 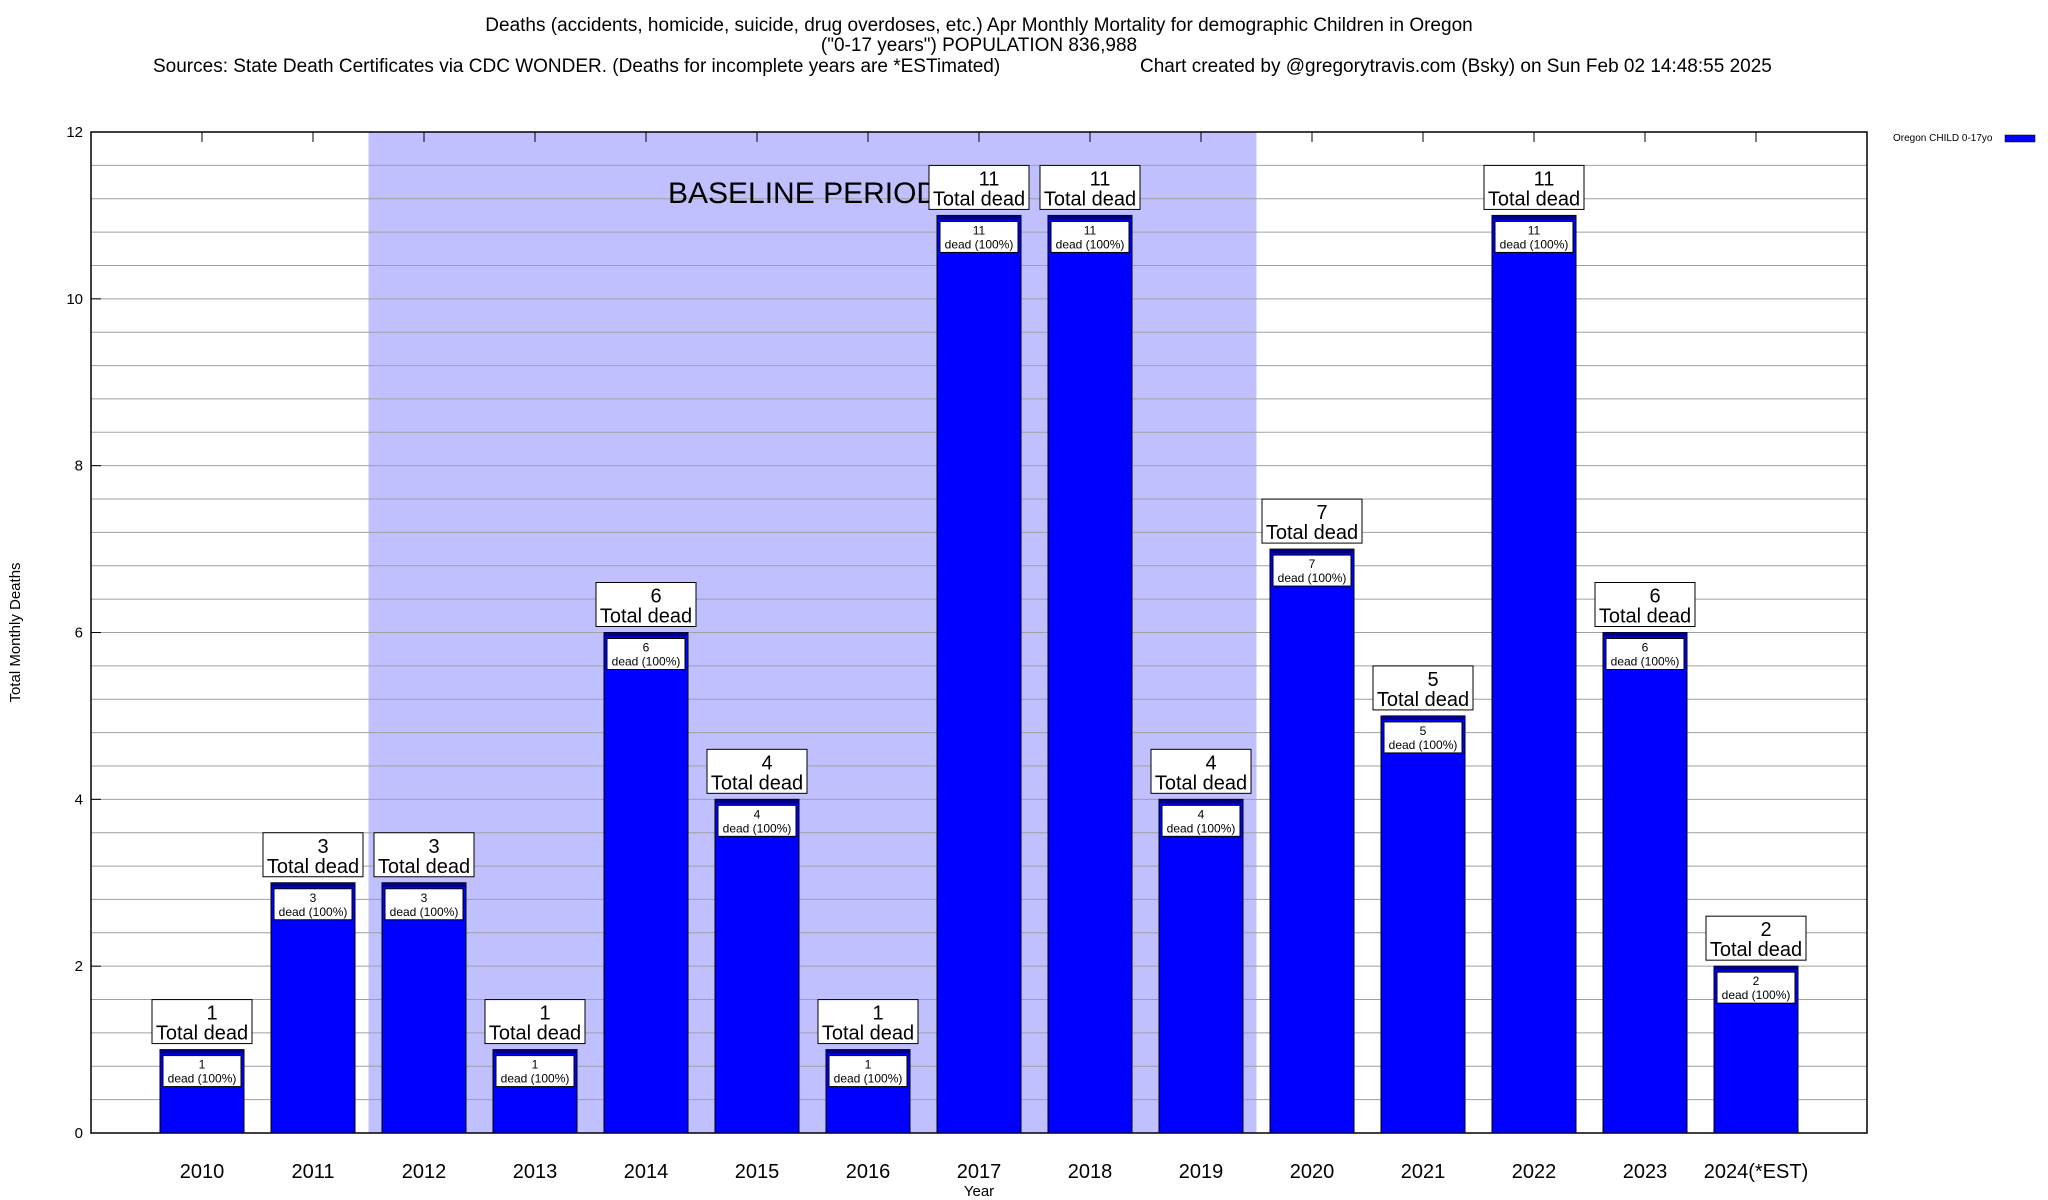 I want to click on bar-inner-value: 4, so click(x=757, y=814).